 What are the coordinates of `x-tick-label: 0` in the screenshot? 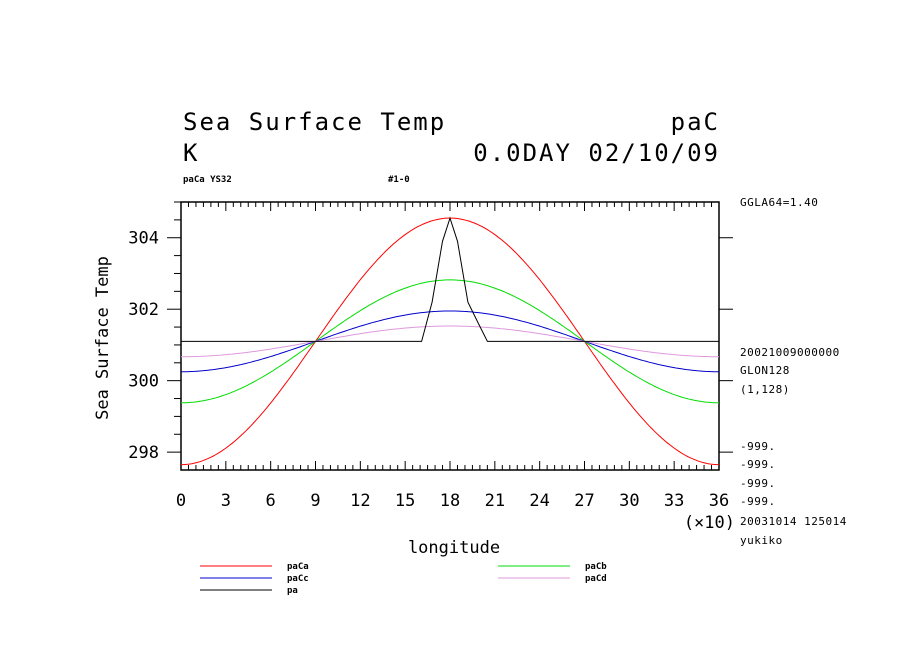 It's located at (181, 501).